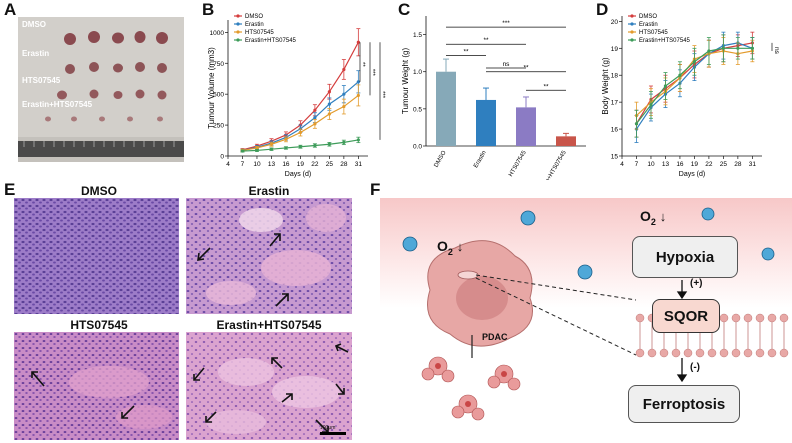 The height and width of the screenshot is (443, 792). I want to click on he-title-erastin: Erastin, so click(269, 191).